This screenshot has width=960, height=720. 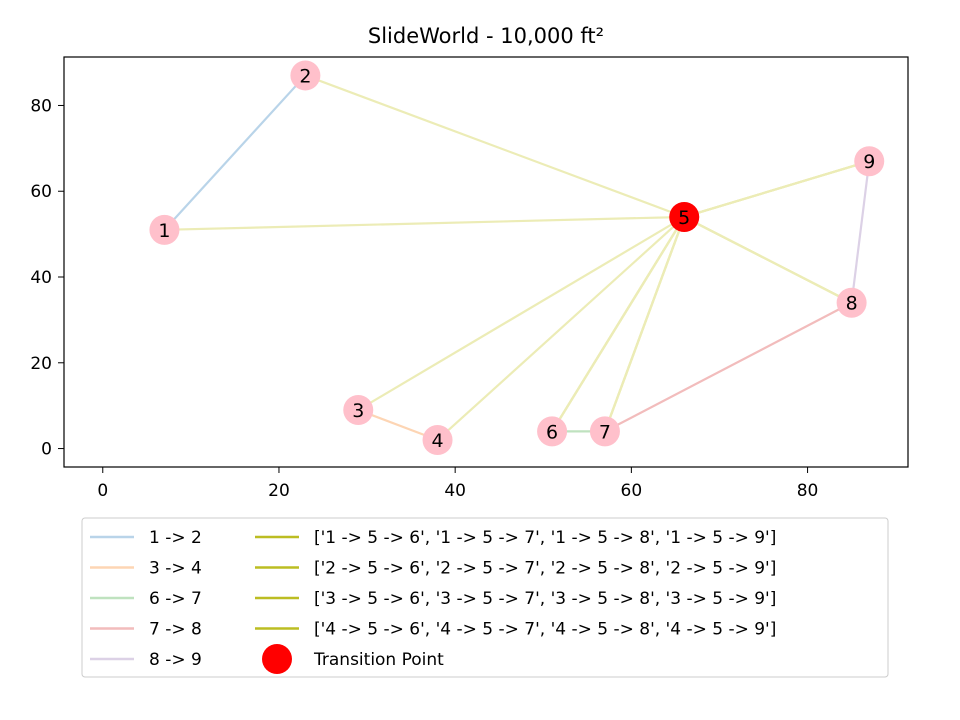 I want to click on y-tick-label-0: 0, so click(x=46, y=450).